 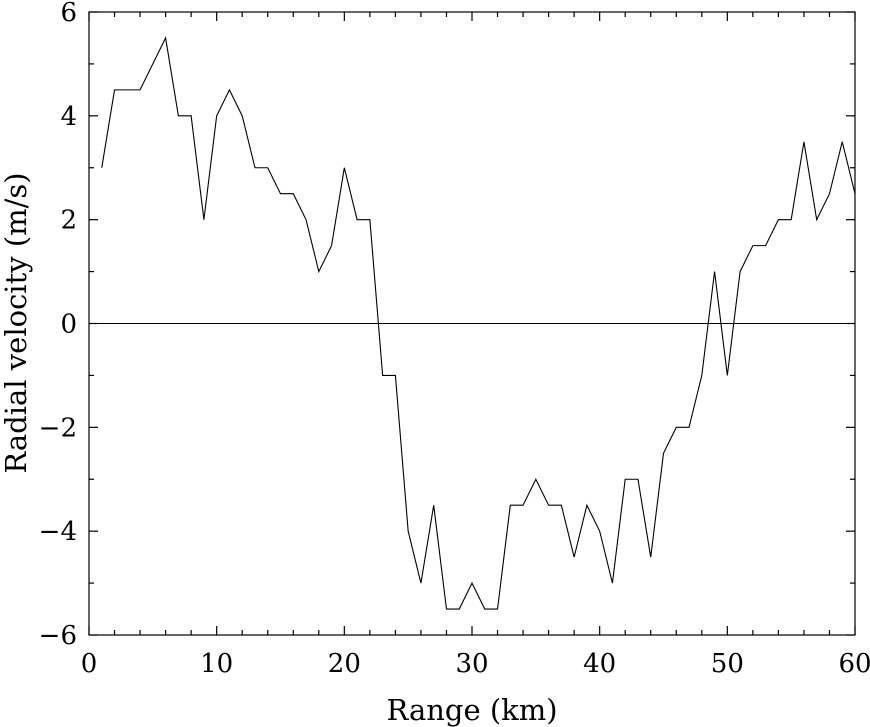 I want to click on y-tick-label: 6, so click(x=68, y=14).